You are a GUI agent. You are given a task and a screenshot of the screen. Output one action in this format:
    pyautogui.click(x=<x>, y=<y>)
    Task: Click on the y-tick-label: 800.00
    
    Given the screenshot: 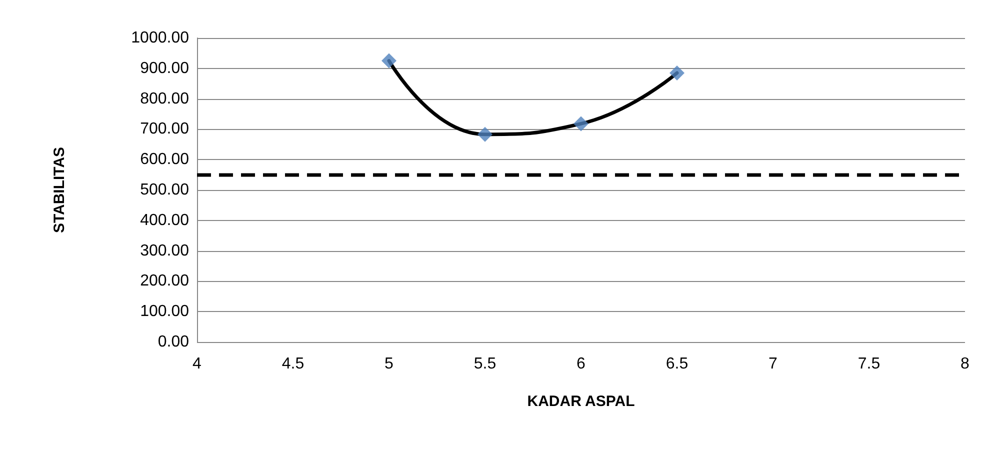 What is the action you would take?
    pyautogui.click(x=165, y=99)
    